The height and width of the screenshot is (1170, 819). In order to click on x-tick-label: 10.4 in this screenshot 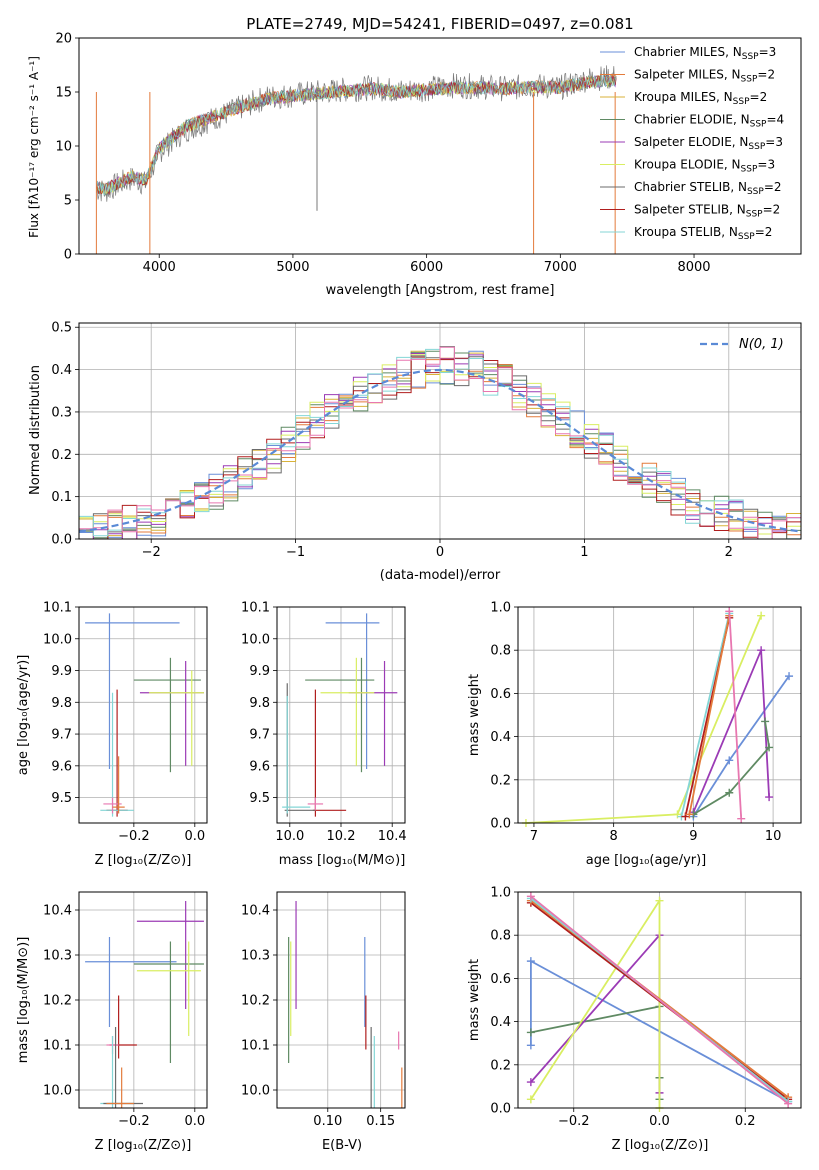, I will do `click(392, 836)`.